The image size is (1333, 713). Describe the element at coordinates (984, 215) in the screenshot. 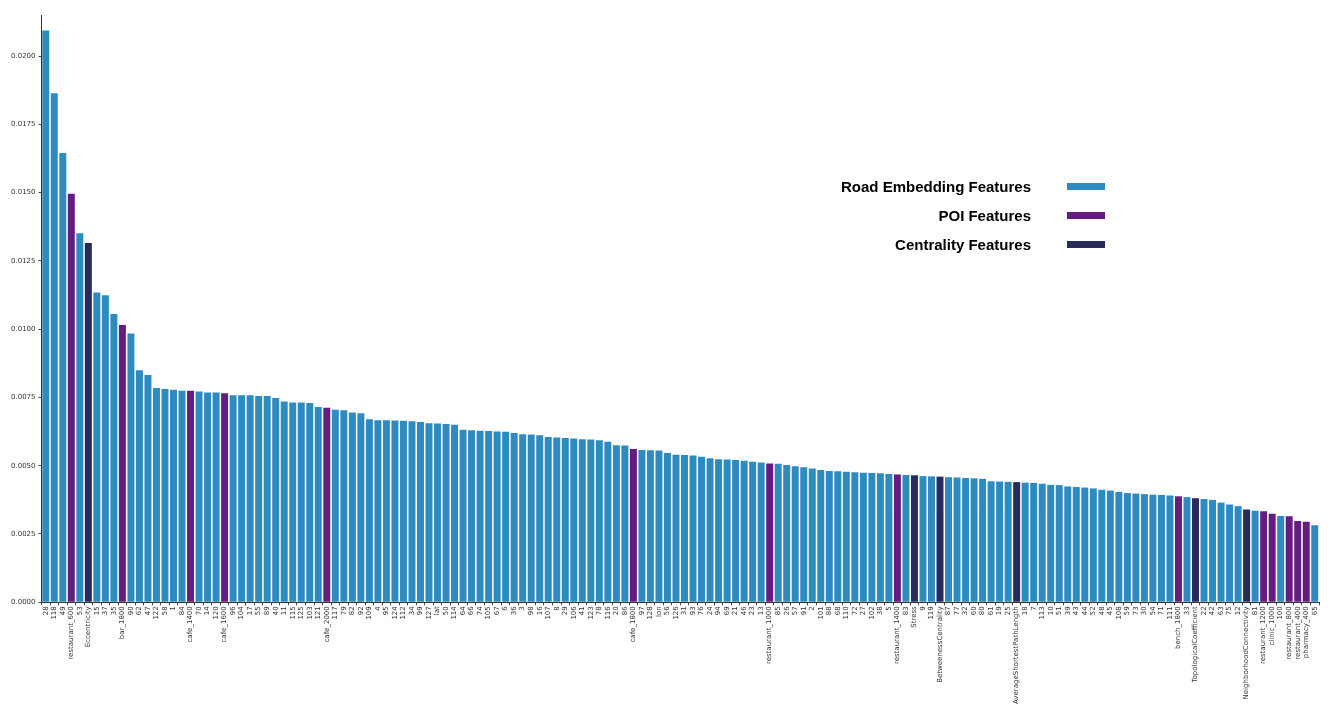

I see `legend-label: POI Features` at that location.